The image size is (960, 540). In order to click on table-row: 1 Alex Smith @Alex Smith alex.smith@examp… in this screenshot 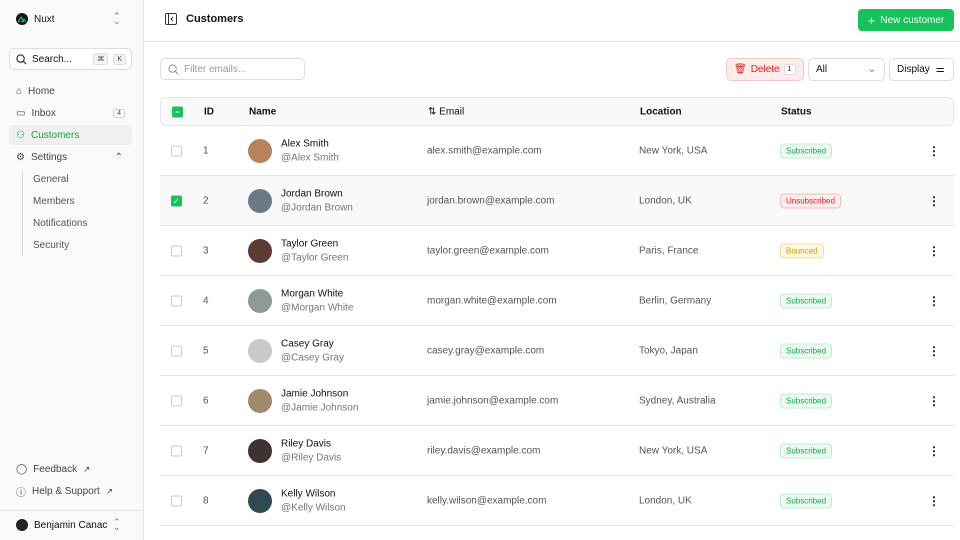, I will do `click(557, 151)`.